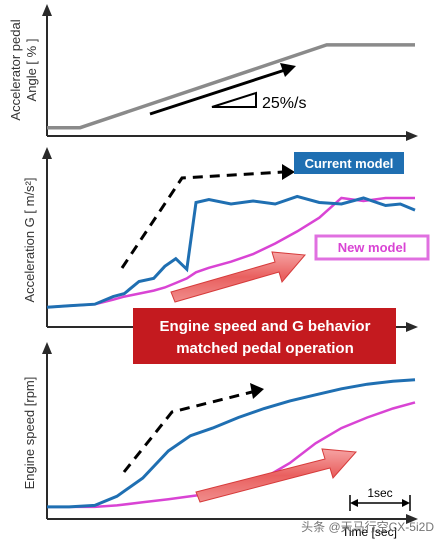 The width and height of the screenshot is (438, 541). Describe the element at coordinates (234, 99) in the screenshot. I see `slope-triangle` at that location.